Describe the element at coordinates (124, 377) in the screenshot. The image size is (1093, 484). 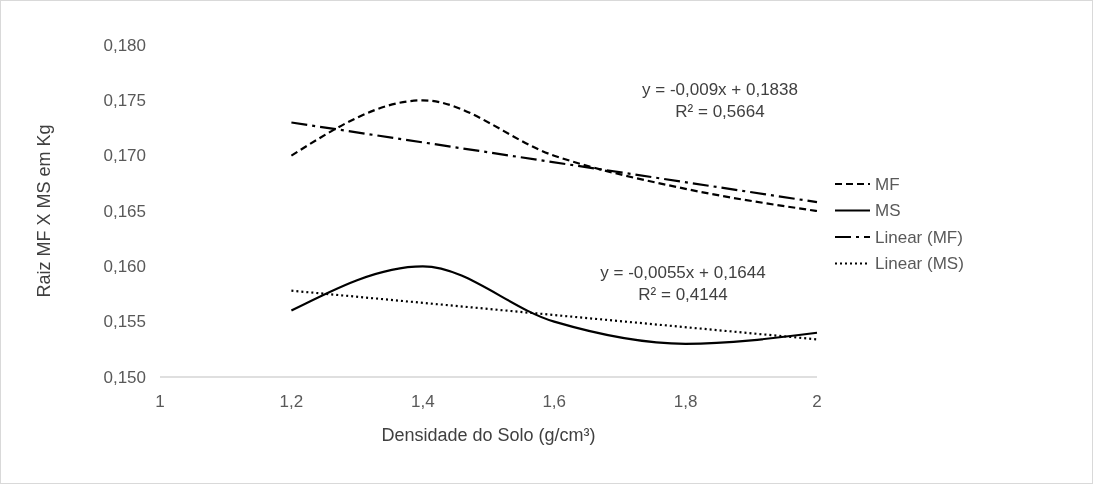
I see `y-tick-label: 0,150` at that location.